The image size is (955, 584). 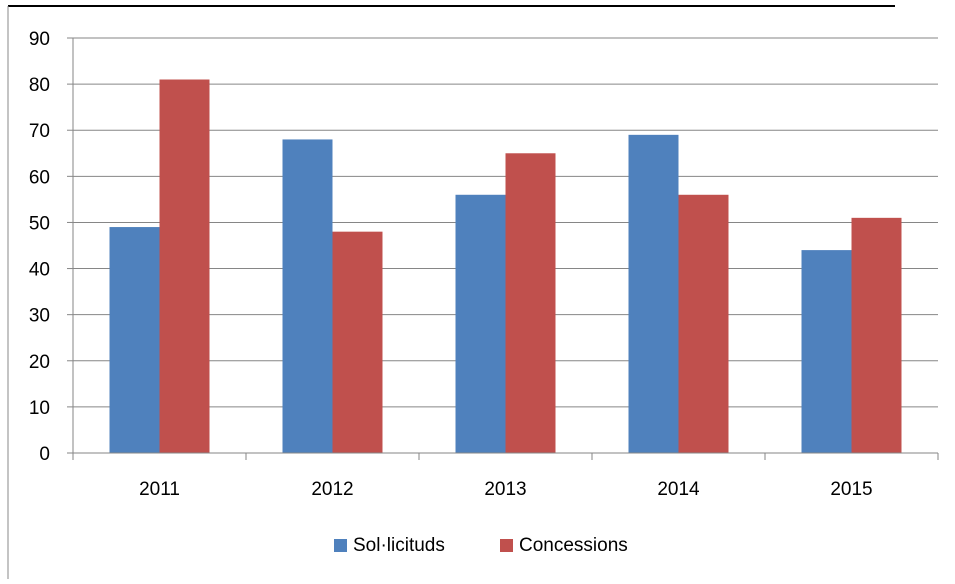 I want to click on bar-concessions-2015, so click(x=876, y=335).